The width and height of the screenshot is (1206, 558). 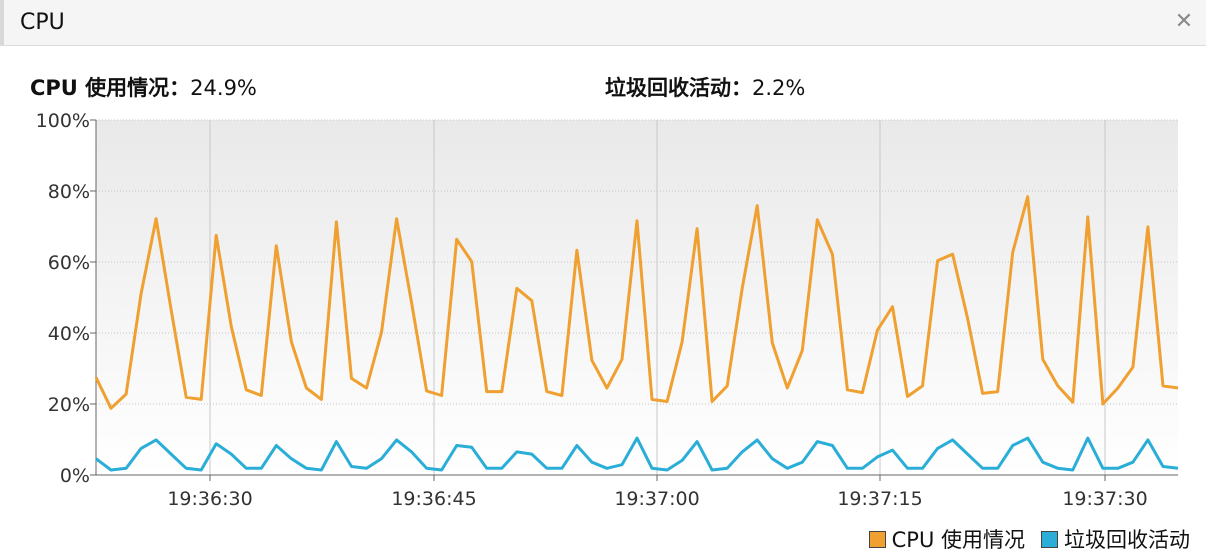 What do you see at coordinates (779, 88) in the screenshot?
I see `gc-activity-value: 2.2%` at bounding box center [779, 88].